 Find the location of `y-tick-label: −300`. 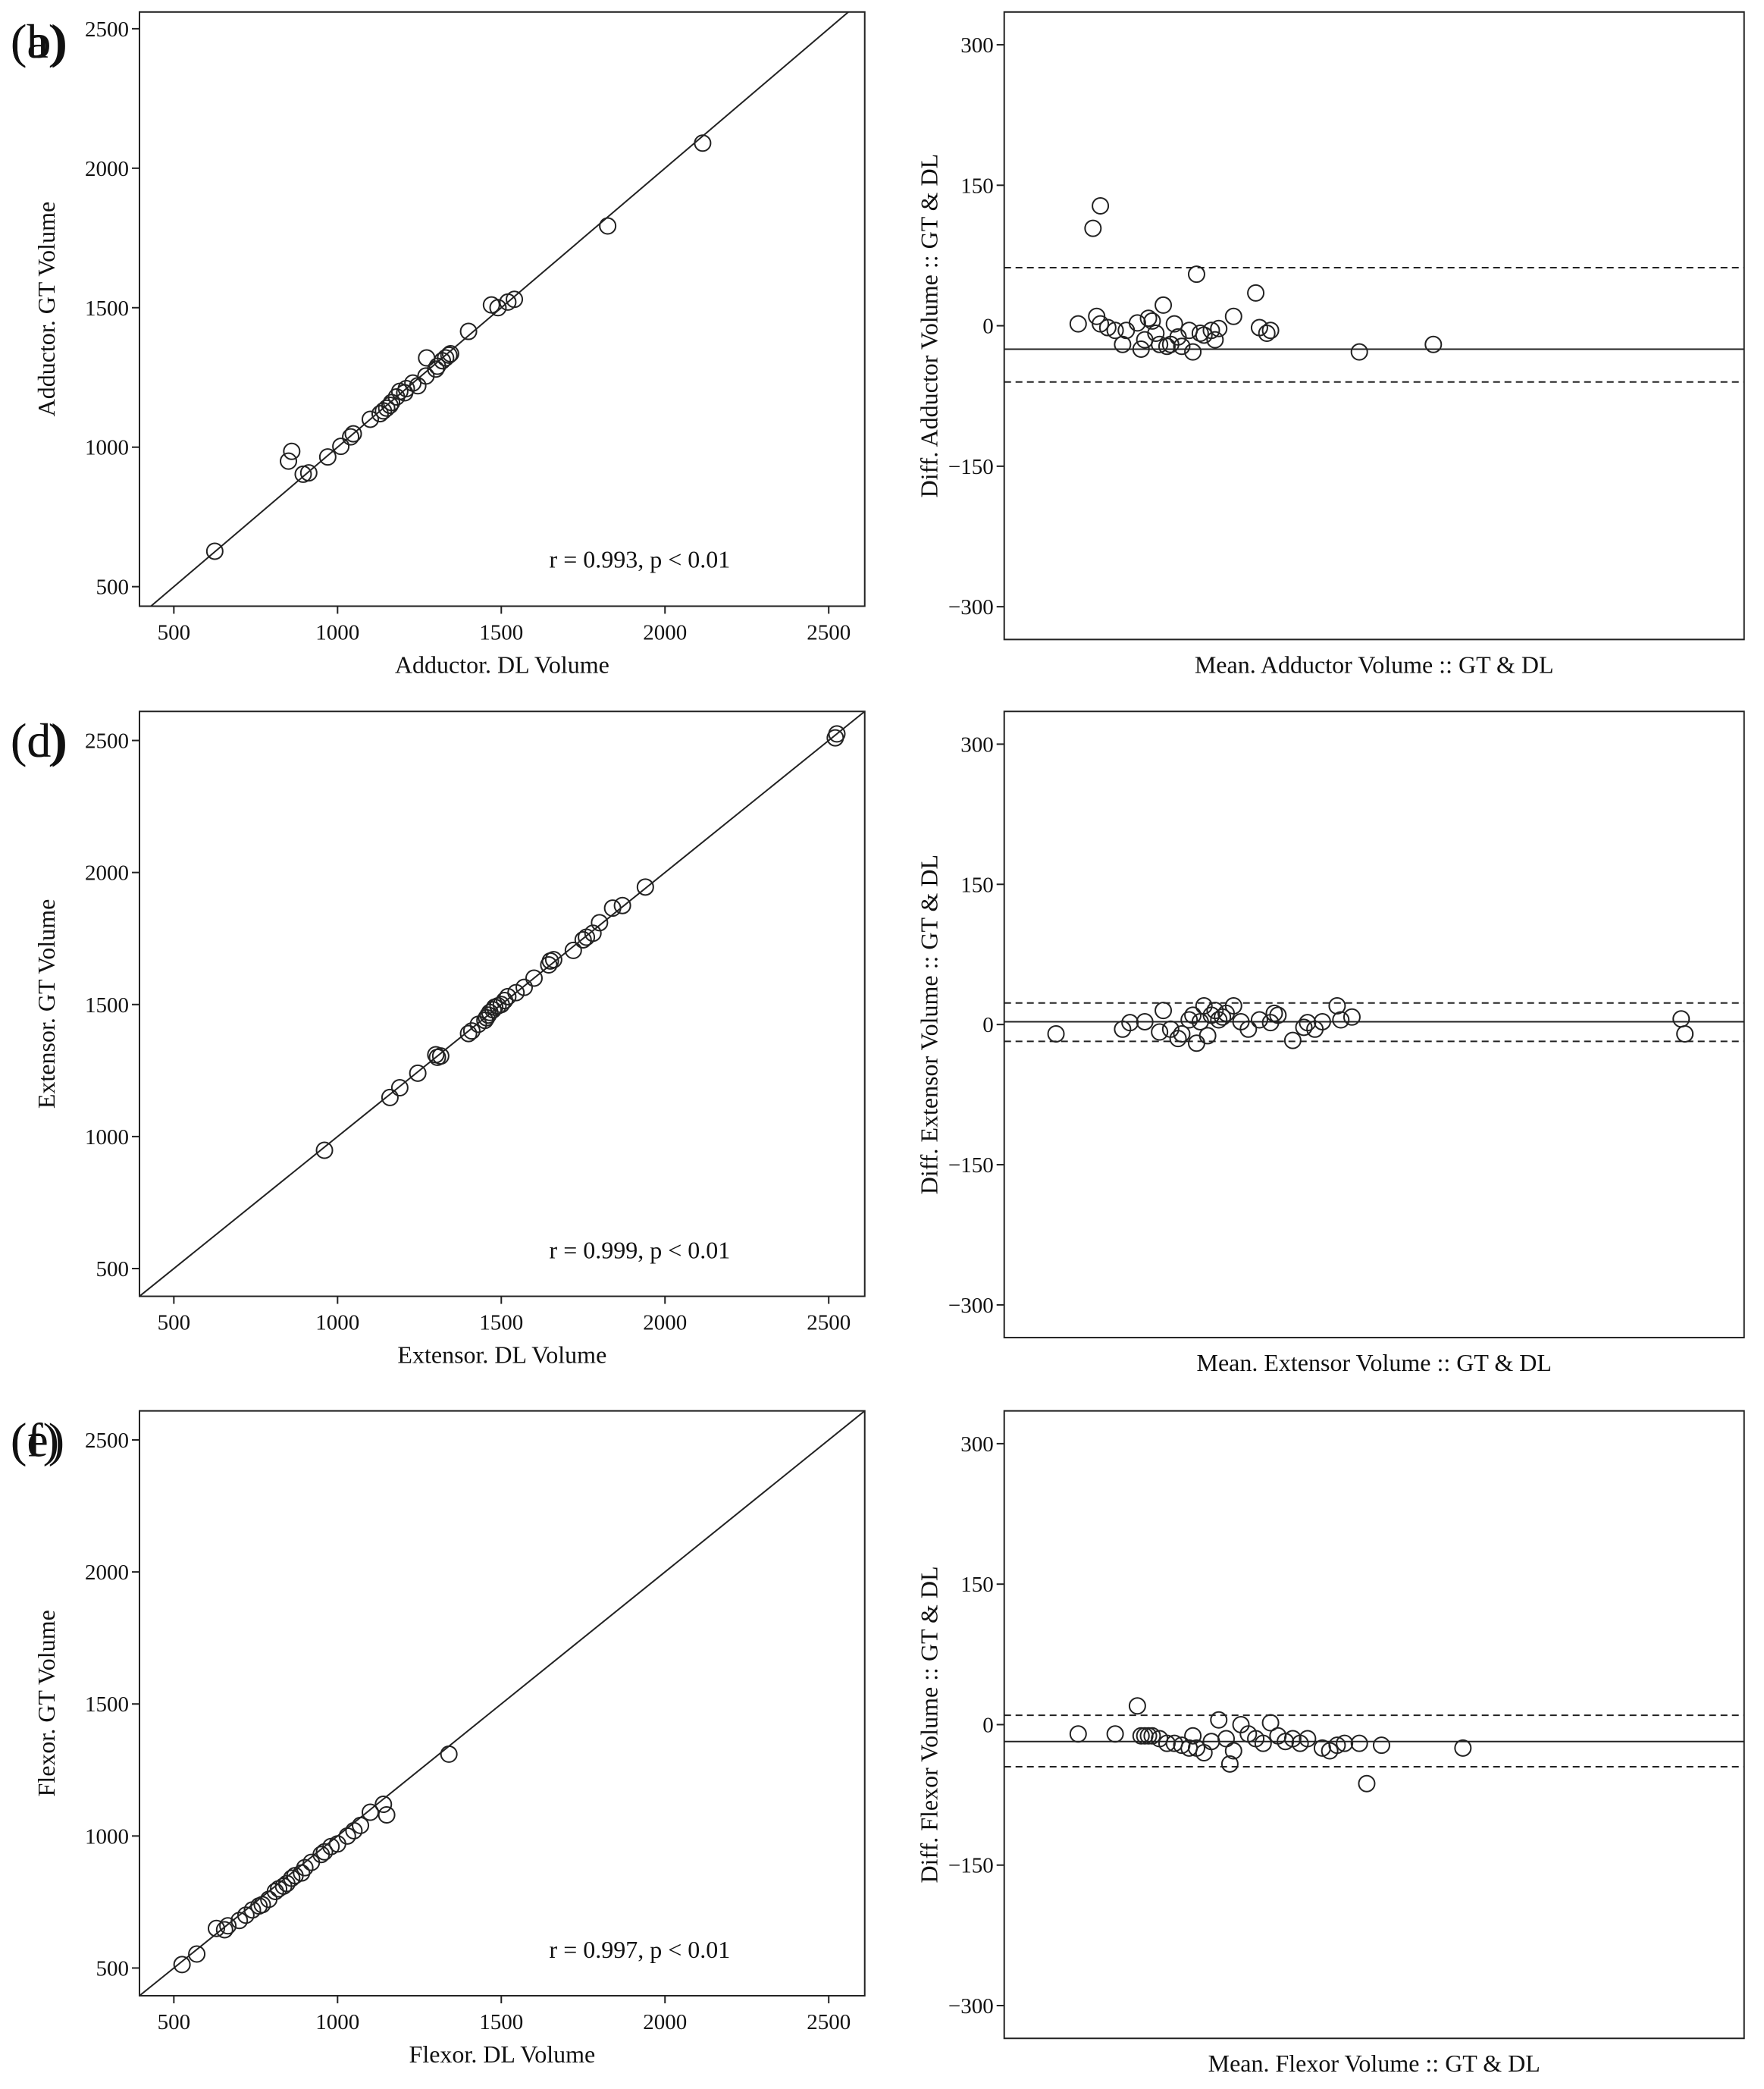

y-tick-label: −300 is located at coordinates (971, 607).